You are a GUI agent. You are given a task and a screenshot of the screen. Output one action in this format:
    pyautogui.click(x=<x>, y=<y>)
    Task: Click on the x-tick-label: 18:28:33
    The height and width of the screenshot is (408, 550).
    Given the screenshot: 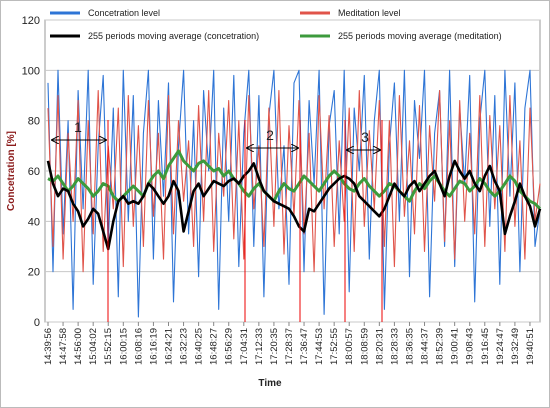 What is the action you would take?
    pyautogui.click(x=394, y=346)
    